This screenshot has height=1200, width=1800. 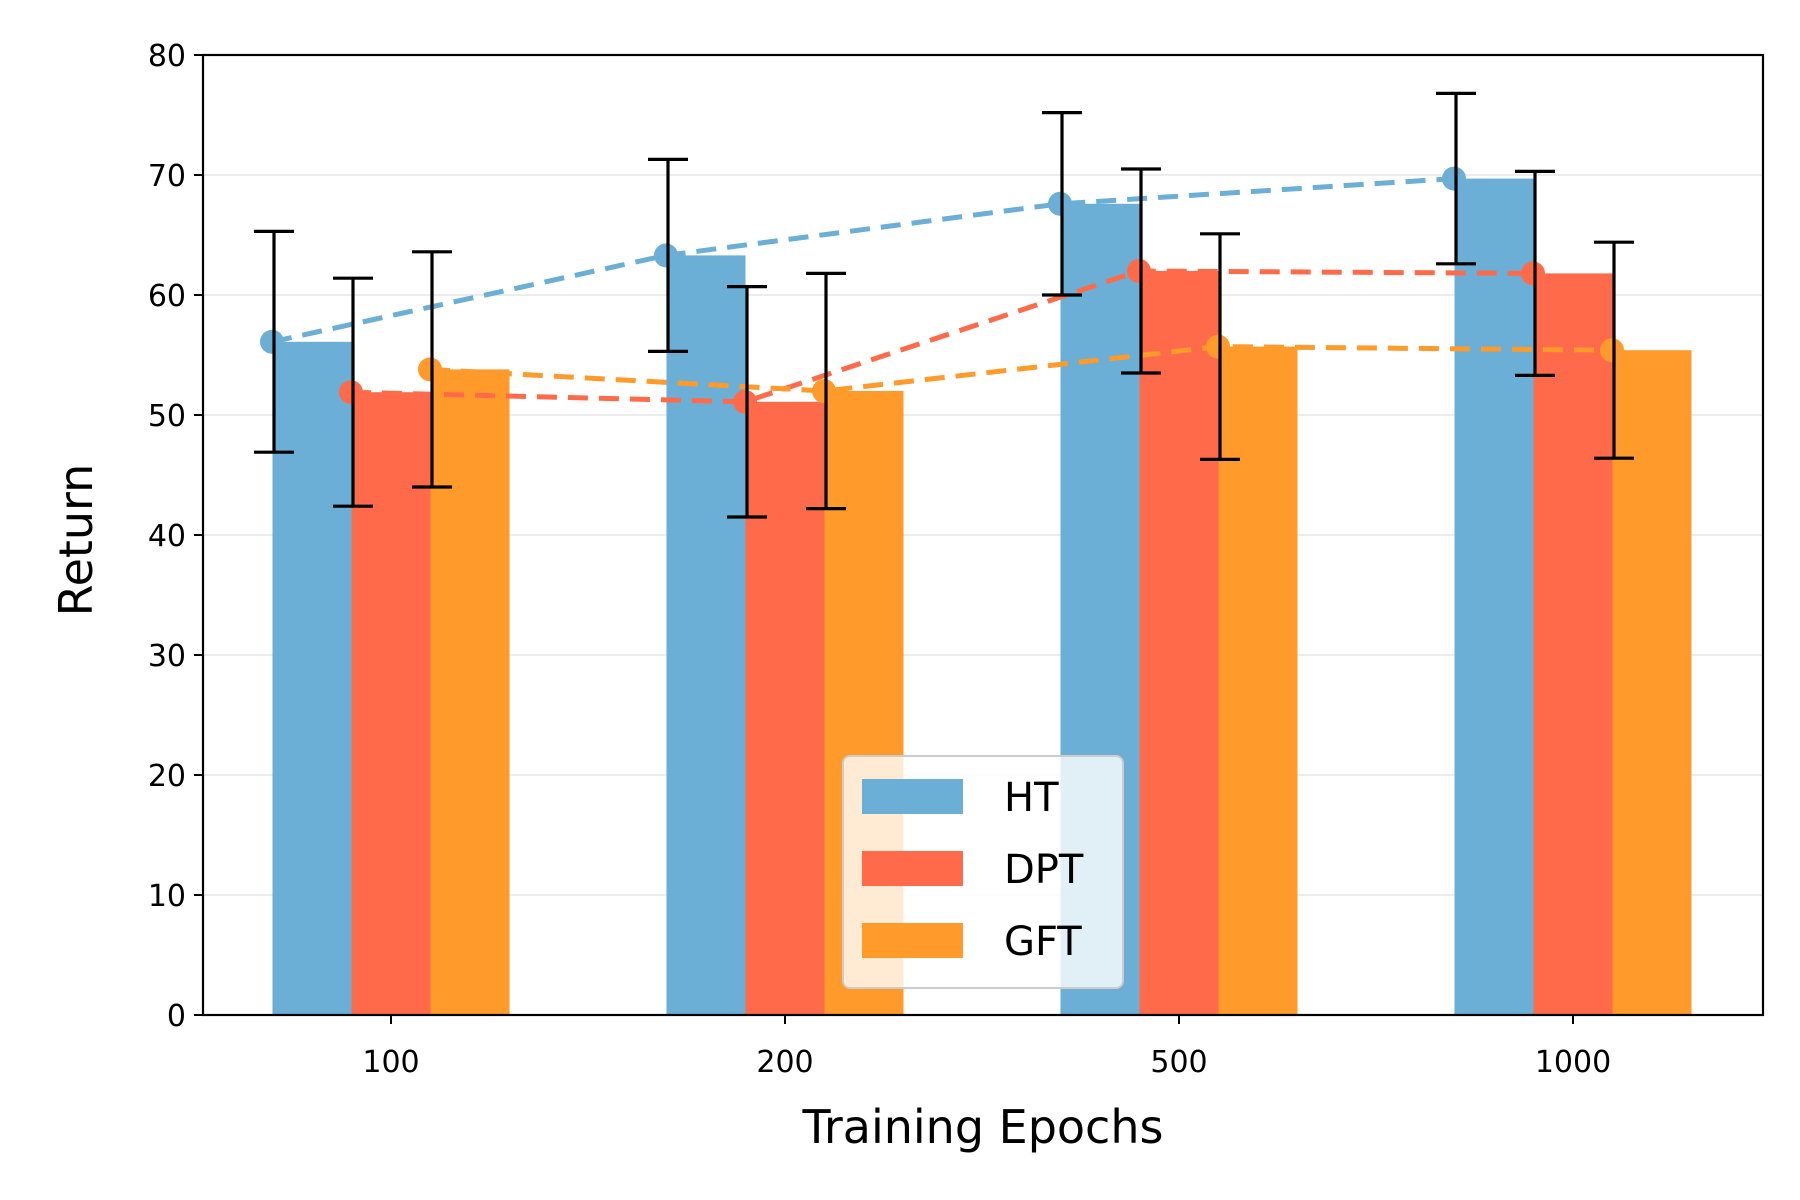 What do you see at coordinates (1031, 798) in the screenshot?
I see `legend-label-ht: HT` at bounding box center [1031, 798].